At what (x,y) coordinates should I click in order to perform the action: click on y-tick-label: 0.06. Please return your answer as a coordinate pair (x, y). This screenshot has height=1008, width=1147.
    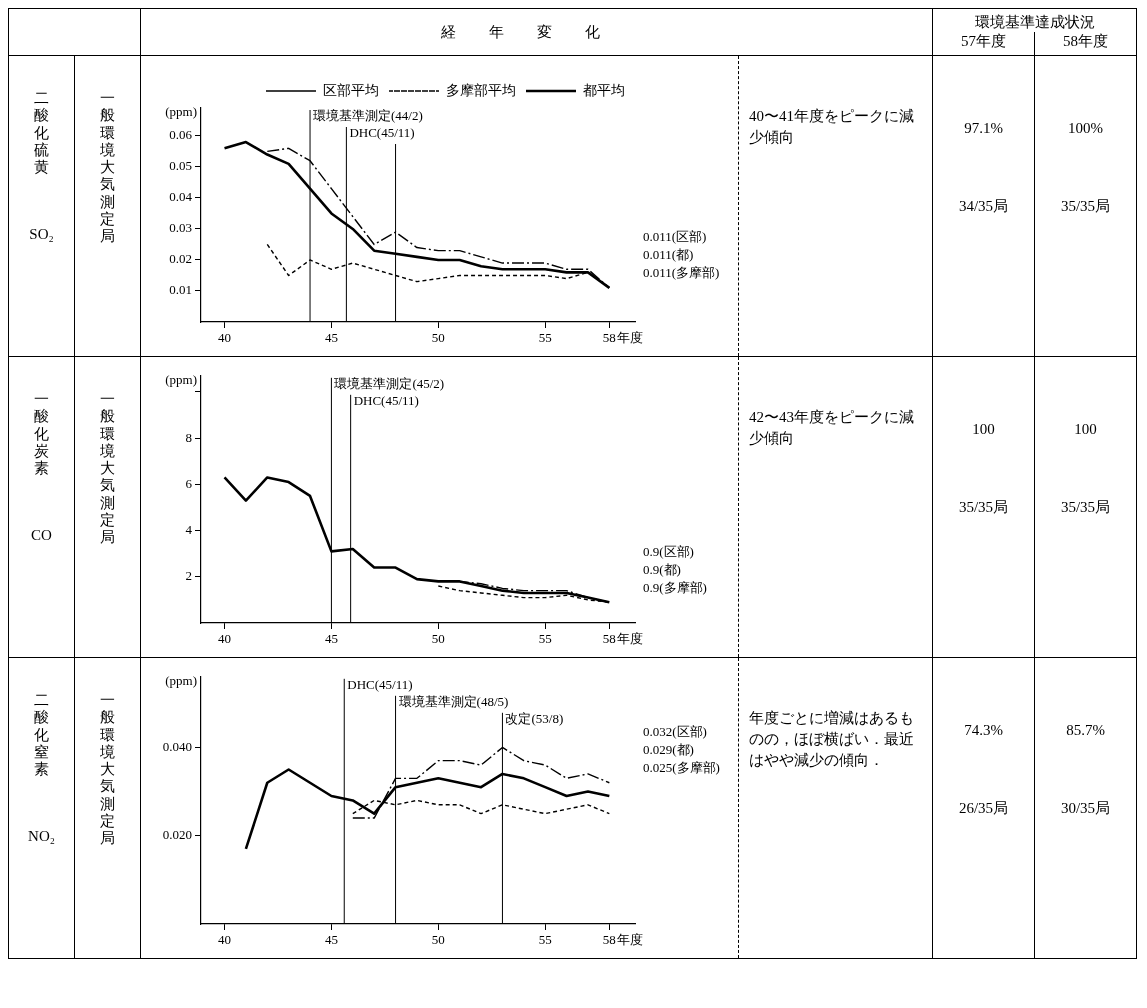
    Looking at the image, I should click on (181, 135).